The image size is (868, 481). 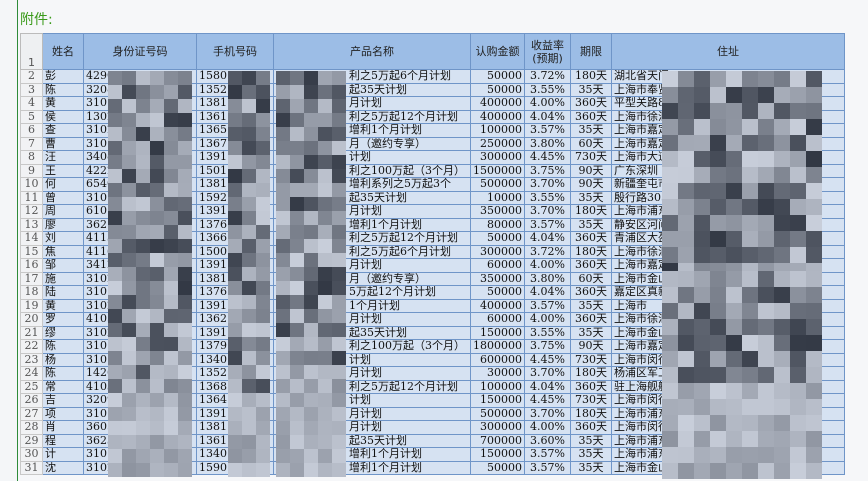 I want to click on amount-cell: 30000, so click(x=497, y=373).